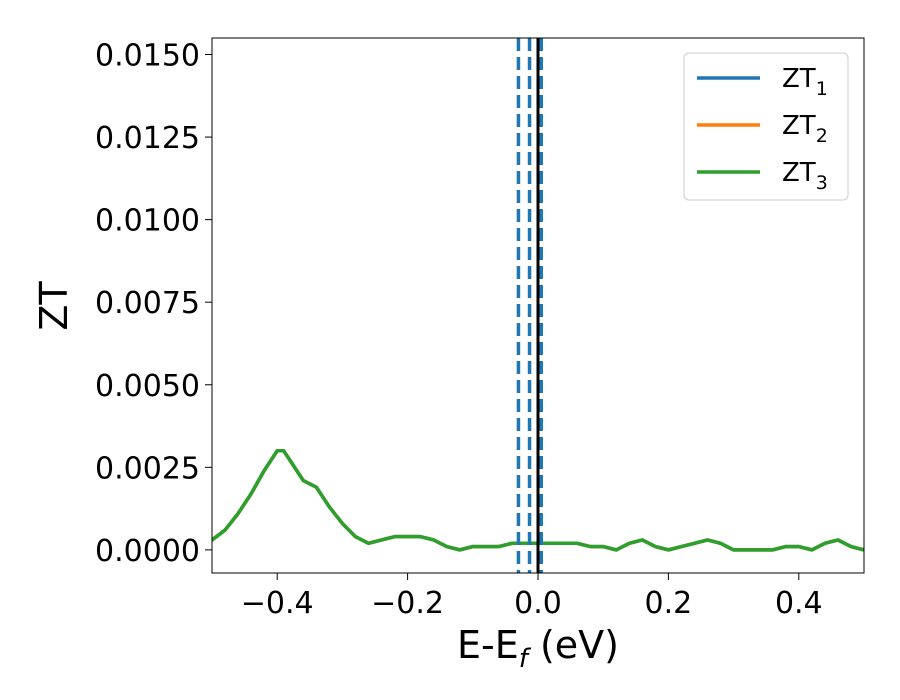 The image size is (900, 700). I want to click on legend-label-zt2: ZT2, so click(805, 129).